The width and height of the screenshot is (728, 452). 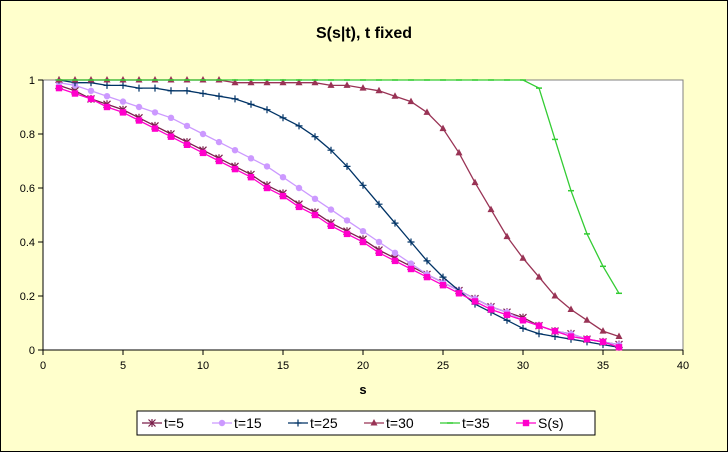 What do you see at coordinates (32, 81) in the screenshot?
I see `y-tick-label: 1` at bounding box center [32, 81].